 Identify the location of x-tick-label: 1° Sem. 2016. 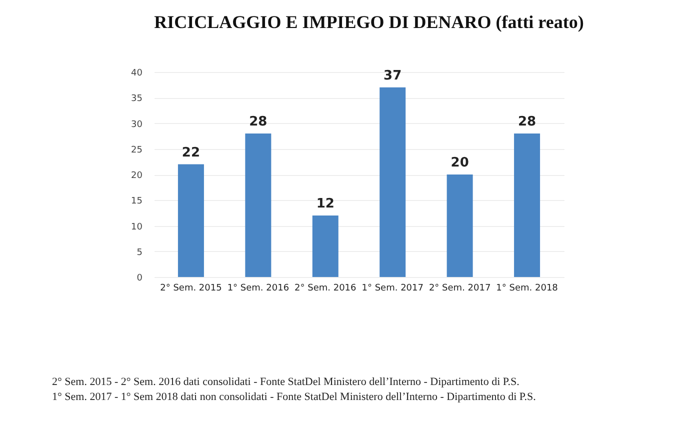
(258, 289).